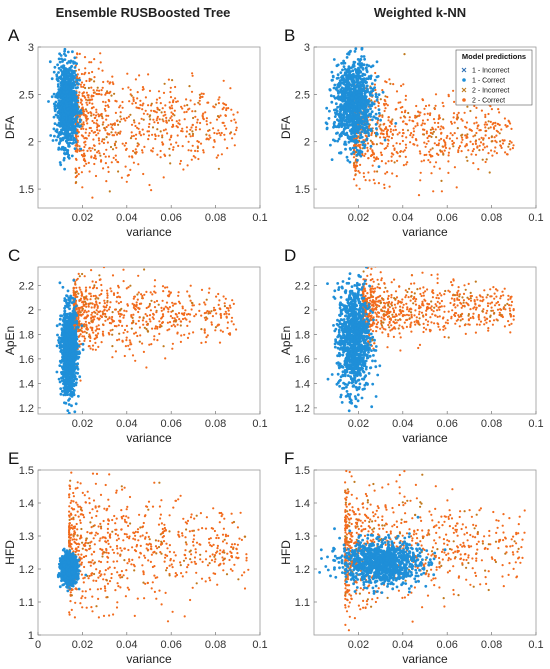 Image resolution: width=550 pixels, height=669 pixels. Describe the element at coordinates (149, 438) in the screenshot. I see `x-axis-label: variance` at that location.